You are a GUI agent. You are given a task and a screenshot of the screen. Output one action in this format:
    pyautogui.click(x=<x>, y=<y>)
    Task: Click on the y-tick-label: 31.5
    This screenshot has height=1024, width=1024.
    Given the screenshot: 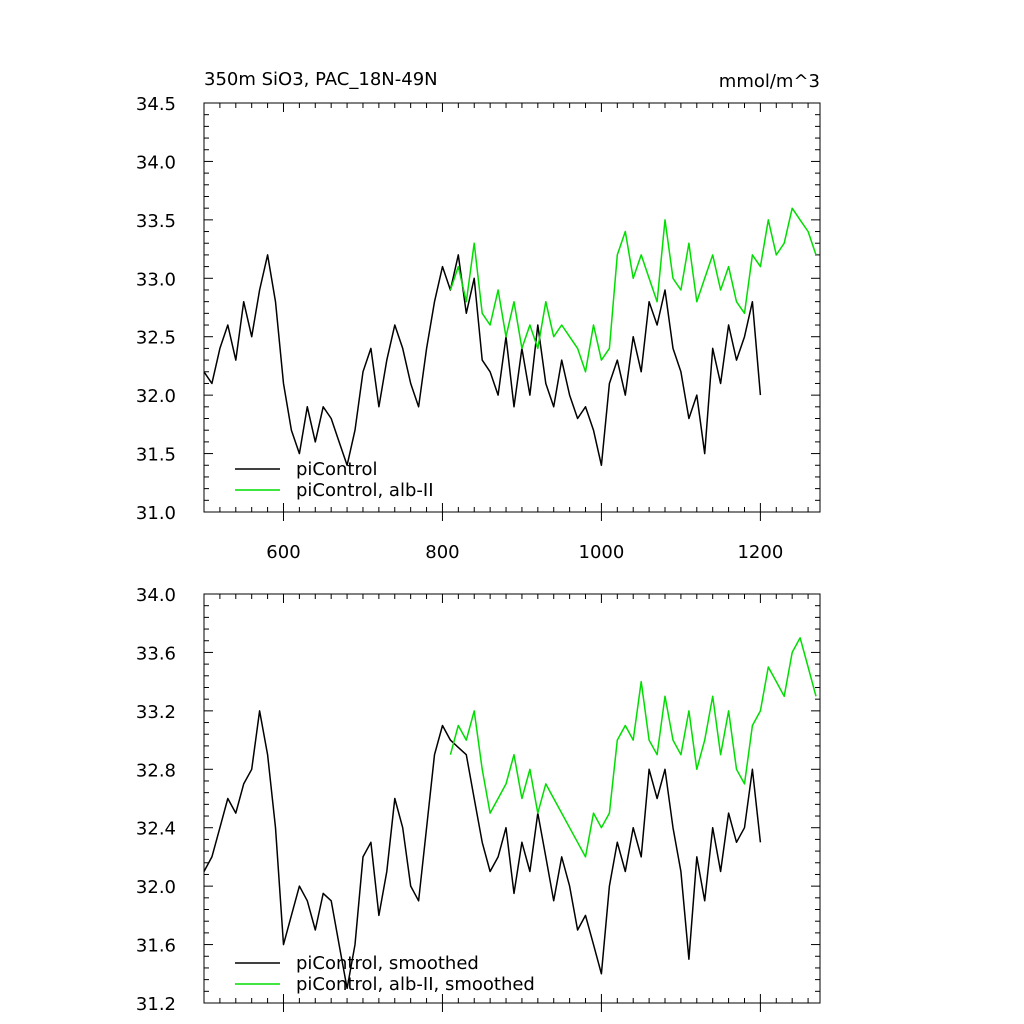 What is the action you would take?
    pyautogui.click(x=156, y=455)
    